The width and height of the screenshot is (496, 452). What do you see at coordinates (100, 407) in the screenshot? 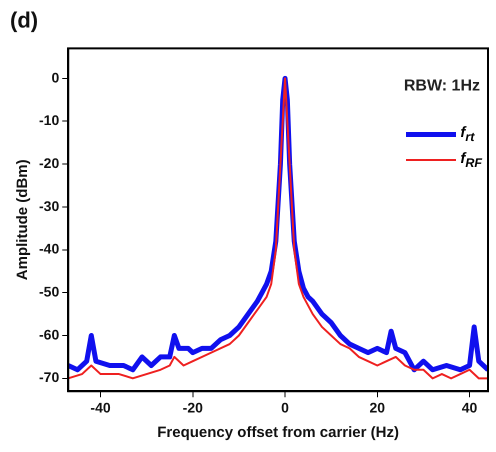
I see `x-tick-label: -40` at bounding box center [100, 407].